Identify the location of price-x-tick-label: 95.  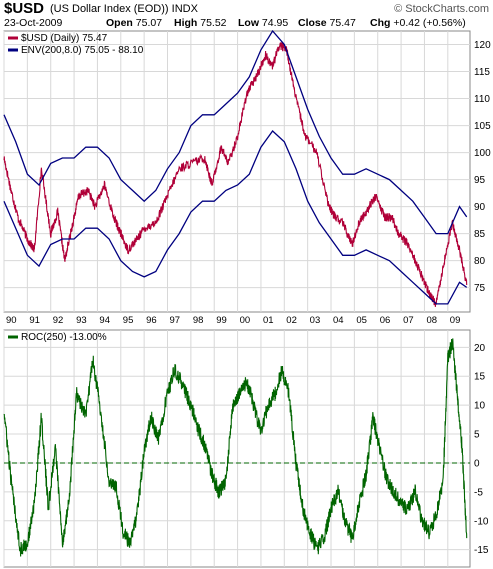
(128, 320).